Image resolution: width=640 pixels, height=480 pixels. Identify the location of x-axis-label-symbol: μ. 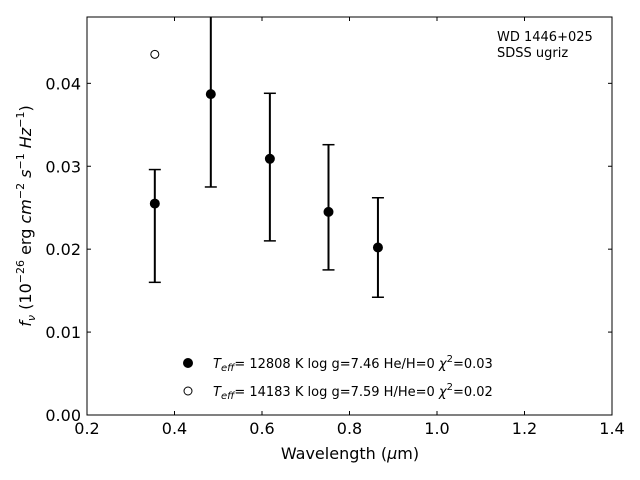
(391, 453).